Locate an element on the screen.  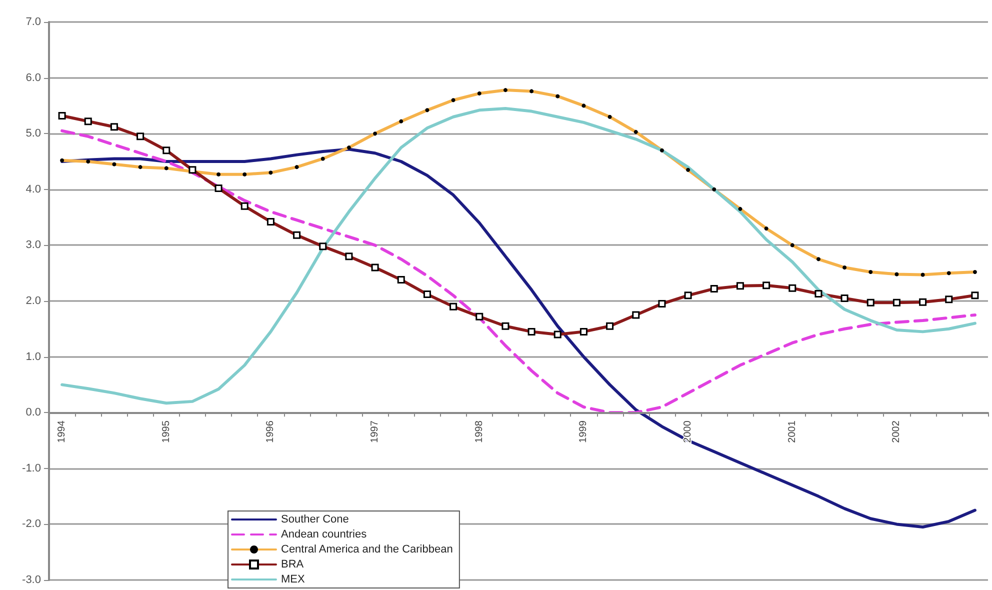
y-tick-label: -2.0 is located at coordinates (31, 524).